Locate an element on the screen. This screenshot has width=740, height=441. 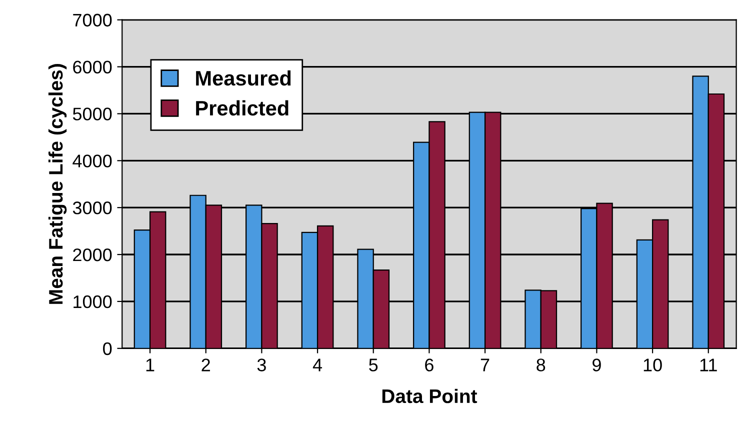
x-tick-label: 7 is located at coordinates (485, 365).